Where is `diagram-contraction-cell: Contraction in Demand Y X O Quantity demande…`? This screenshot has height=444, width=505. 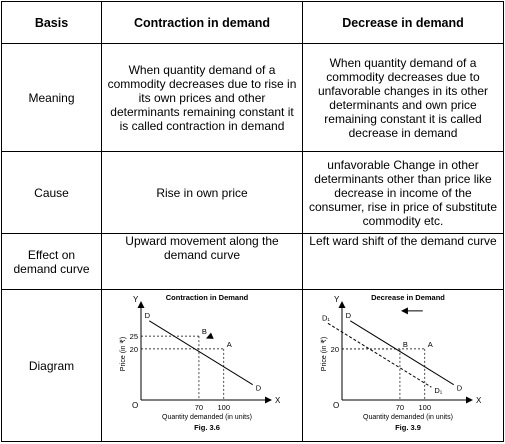
diagram-contraction-cell: Contraction in Demand Y X O Quantity demande… is located at coordinates (202, 365).